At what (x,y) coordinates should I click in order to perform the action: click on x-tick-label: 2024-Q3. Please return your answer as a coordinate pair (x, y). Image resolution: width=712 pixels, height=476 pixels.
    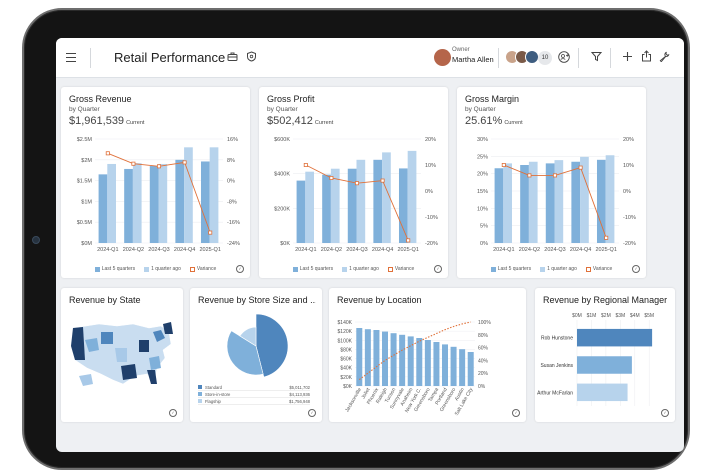
    Looking at the image, I should click on (554, 250).